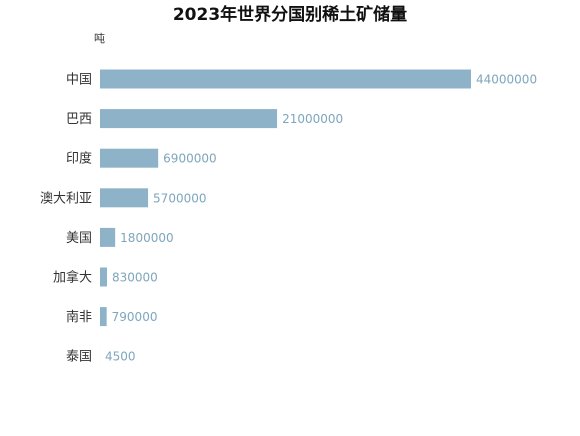 This screenshot has height=436, width=580. I want to click on category-label: 澳大利亚, so click(66, 198).